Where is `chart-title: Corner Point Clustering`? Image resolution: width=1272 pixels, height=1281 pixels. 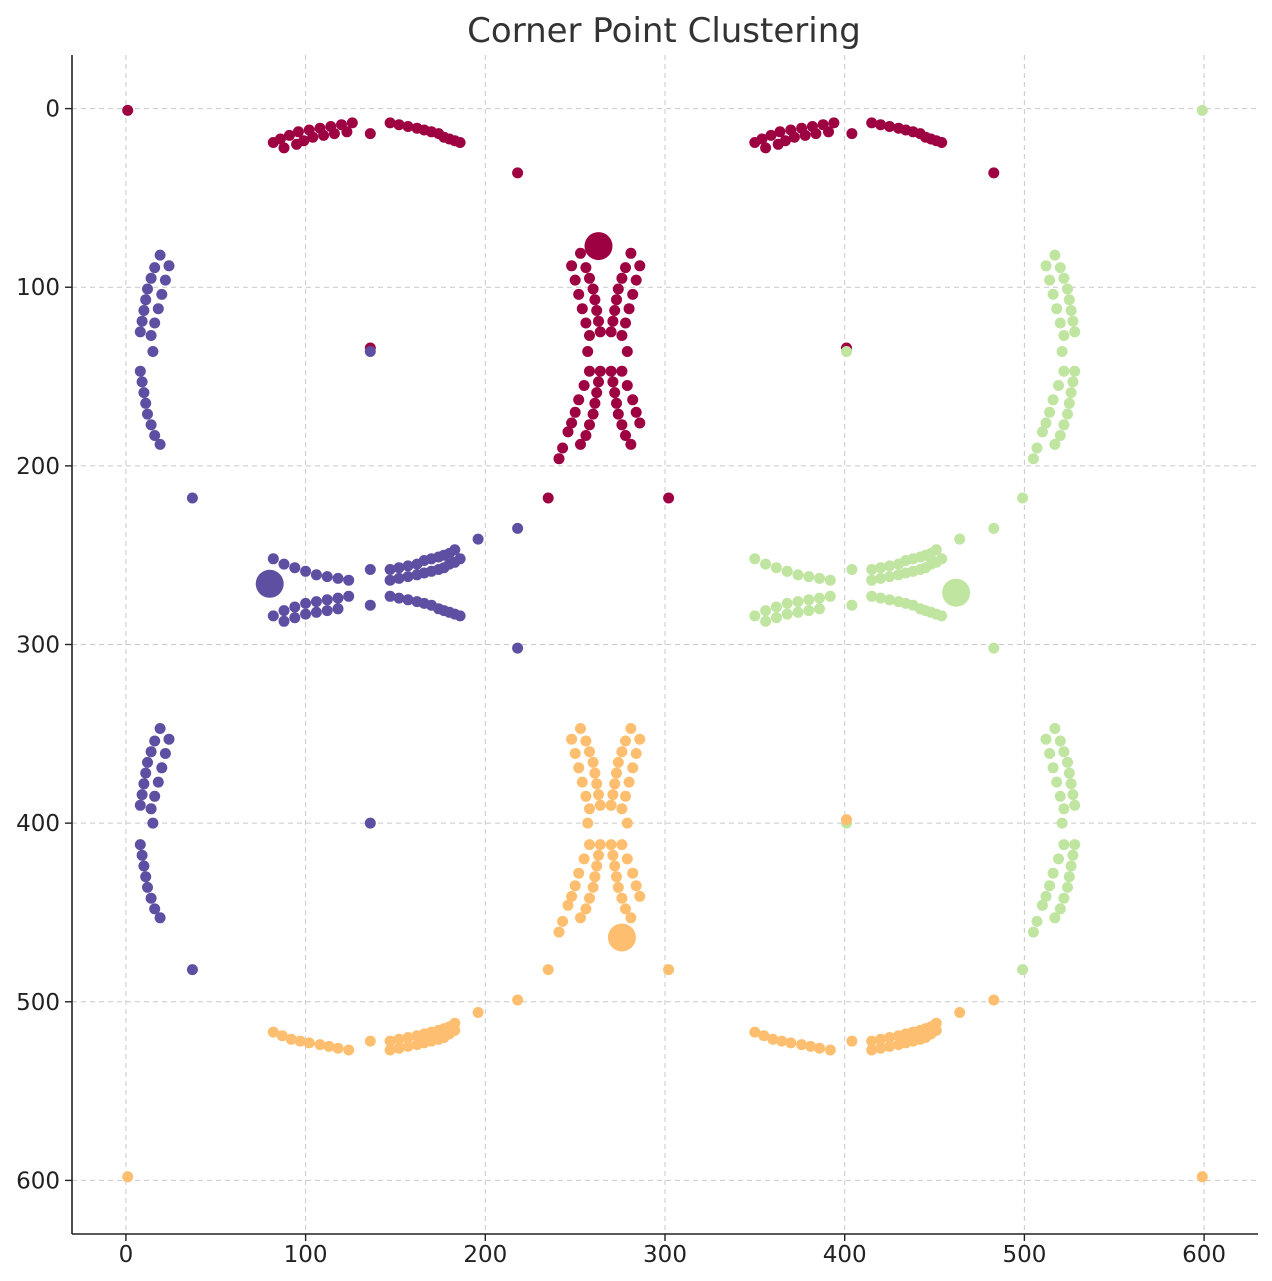 chart-title: Corner Point Clustering is located at coordinates (664, 31).